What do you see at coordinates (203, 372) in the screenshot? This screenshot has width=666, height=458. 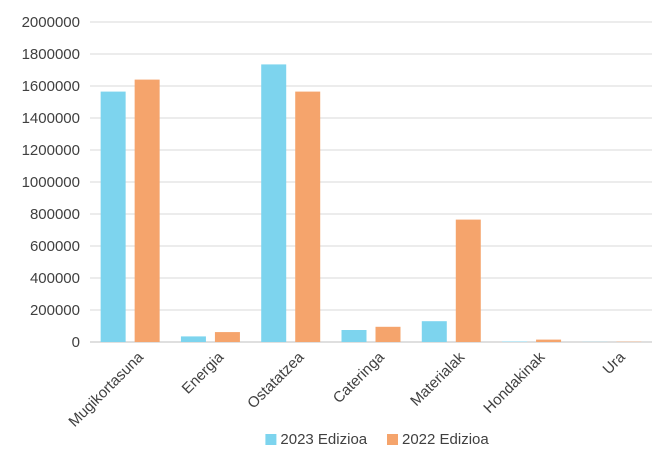 I see `x-tick-label: Energia` at bounding box center [203, 372].